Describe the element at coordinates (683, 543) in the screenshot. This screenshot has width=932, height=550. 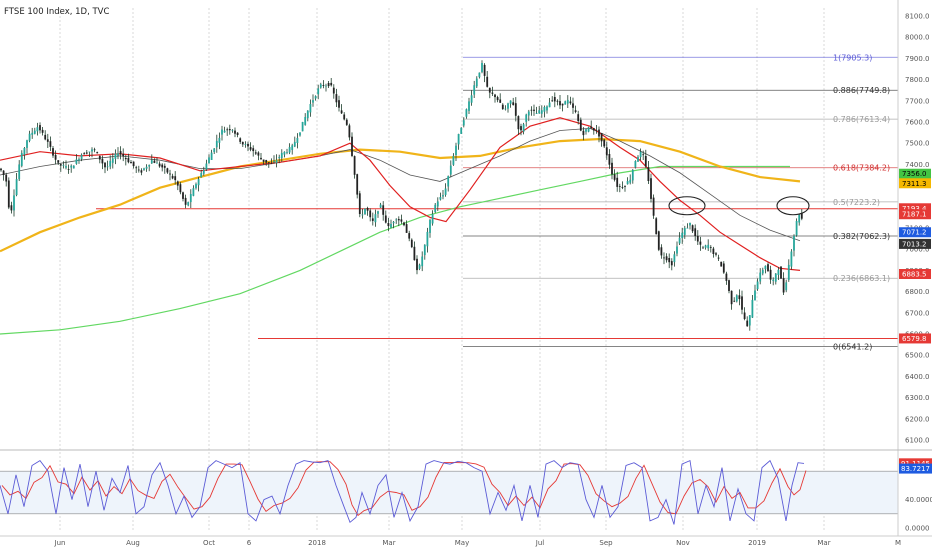
I see `x-tick-label: Nov` at that location.